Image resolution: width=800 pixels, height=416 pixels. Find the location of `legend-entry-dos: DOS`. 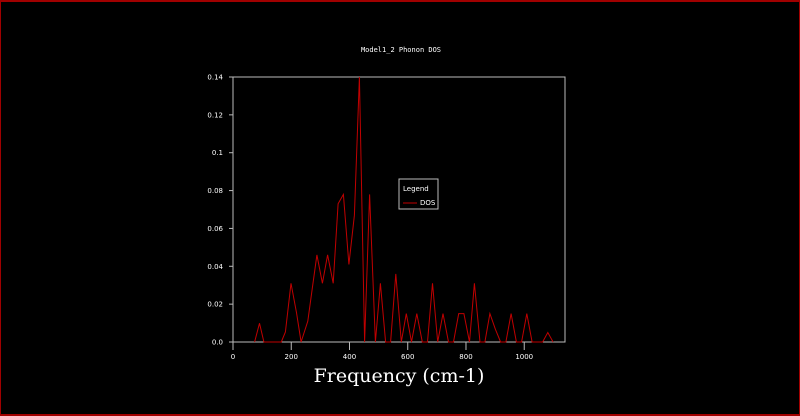

legend-entry-dos: DOS is located at coordinates (428, 203).